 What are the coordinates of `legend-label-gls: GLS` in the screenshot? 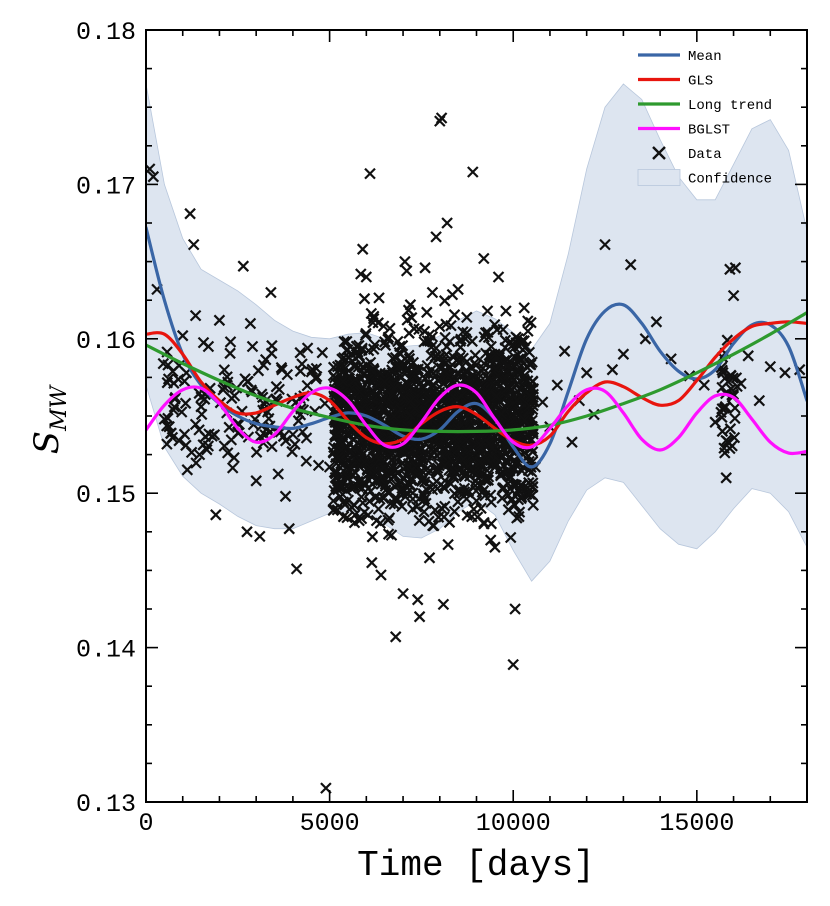 It's located at (700, 82).